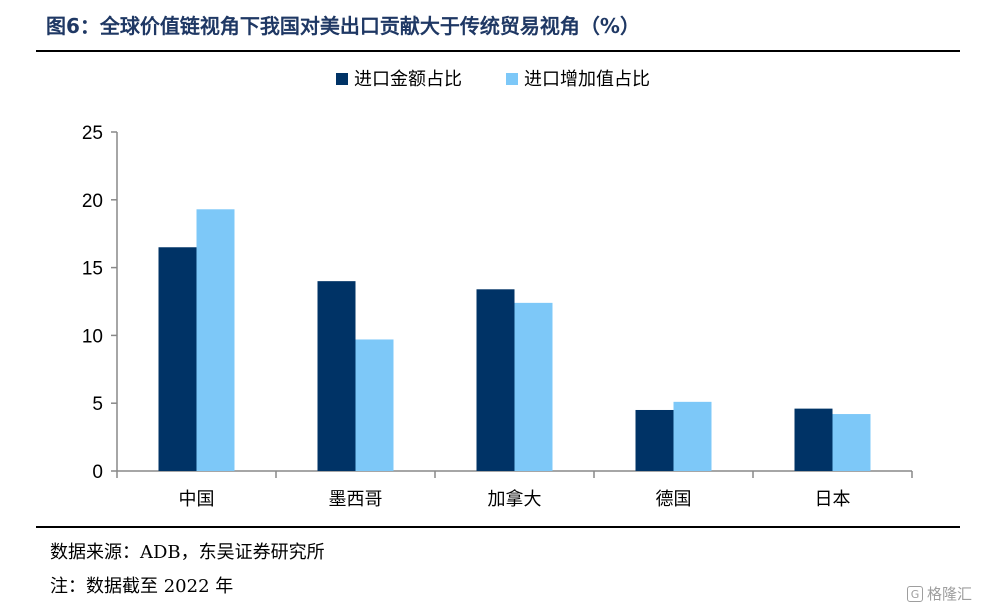 Image resolution: width=986 pixels, height=610 pixels. What do you see at coordinates (100, 303) in the screenshot?
I see `y-axis: 0 5 10 15 20 25` at bounding box center [100, 303].